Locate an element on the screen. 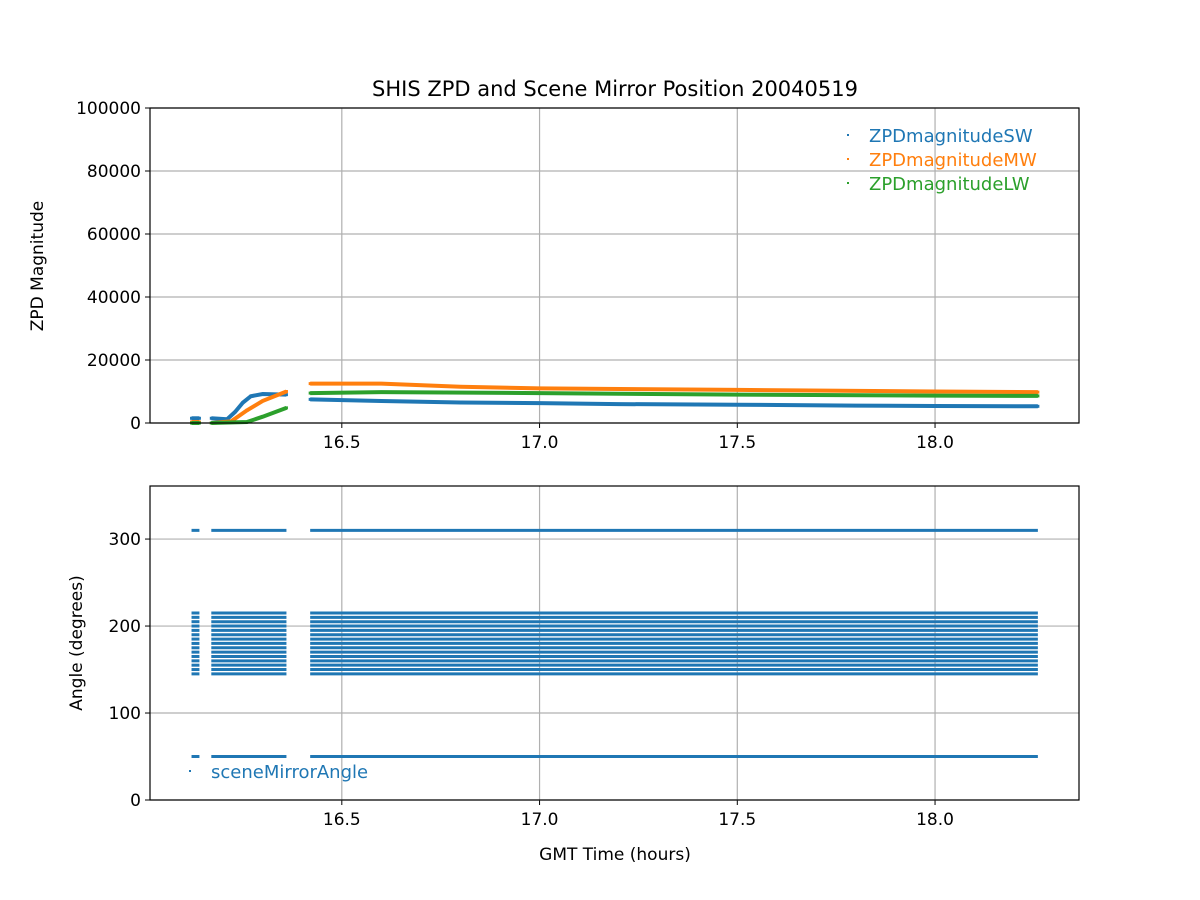  y-axis-label-bottom: Angle (degrees) is located at coordinates (77, 642).